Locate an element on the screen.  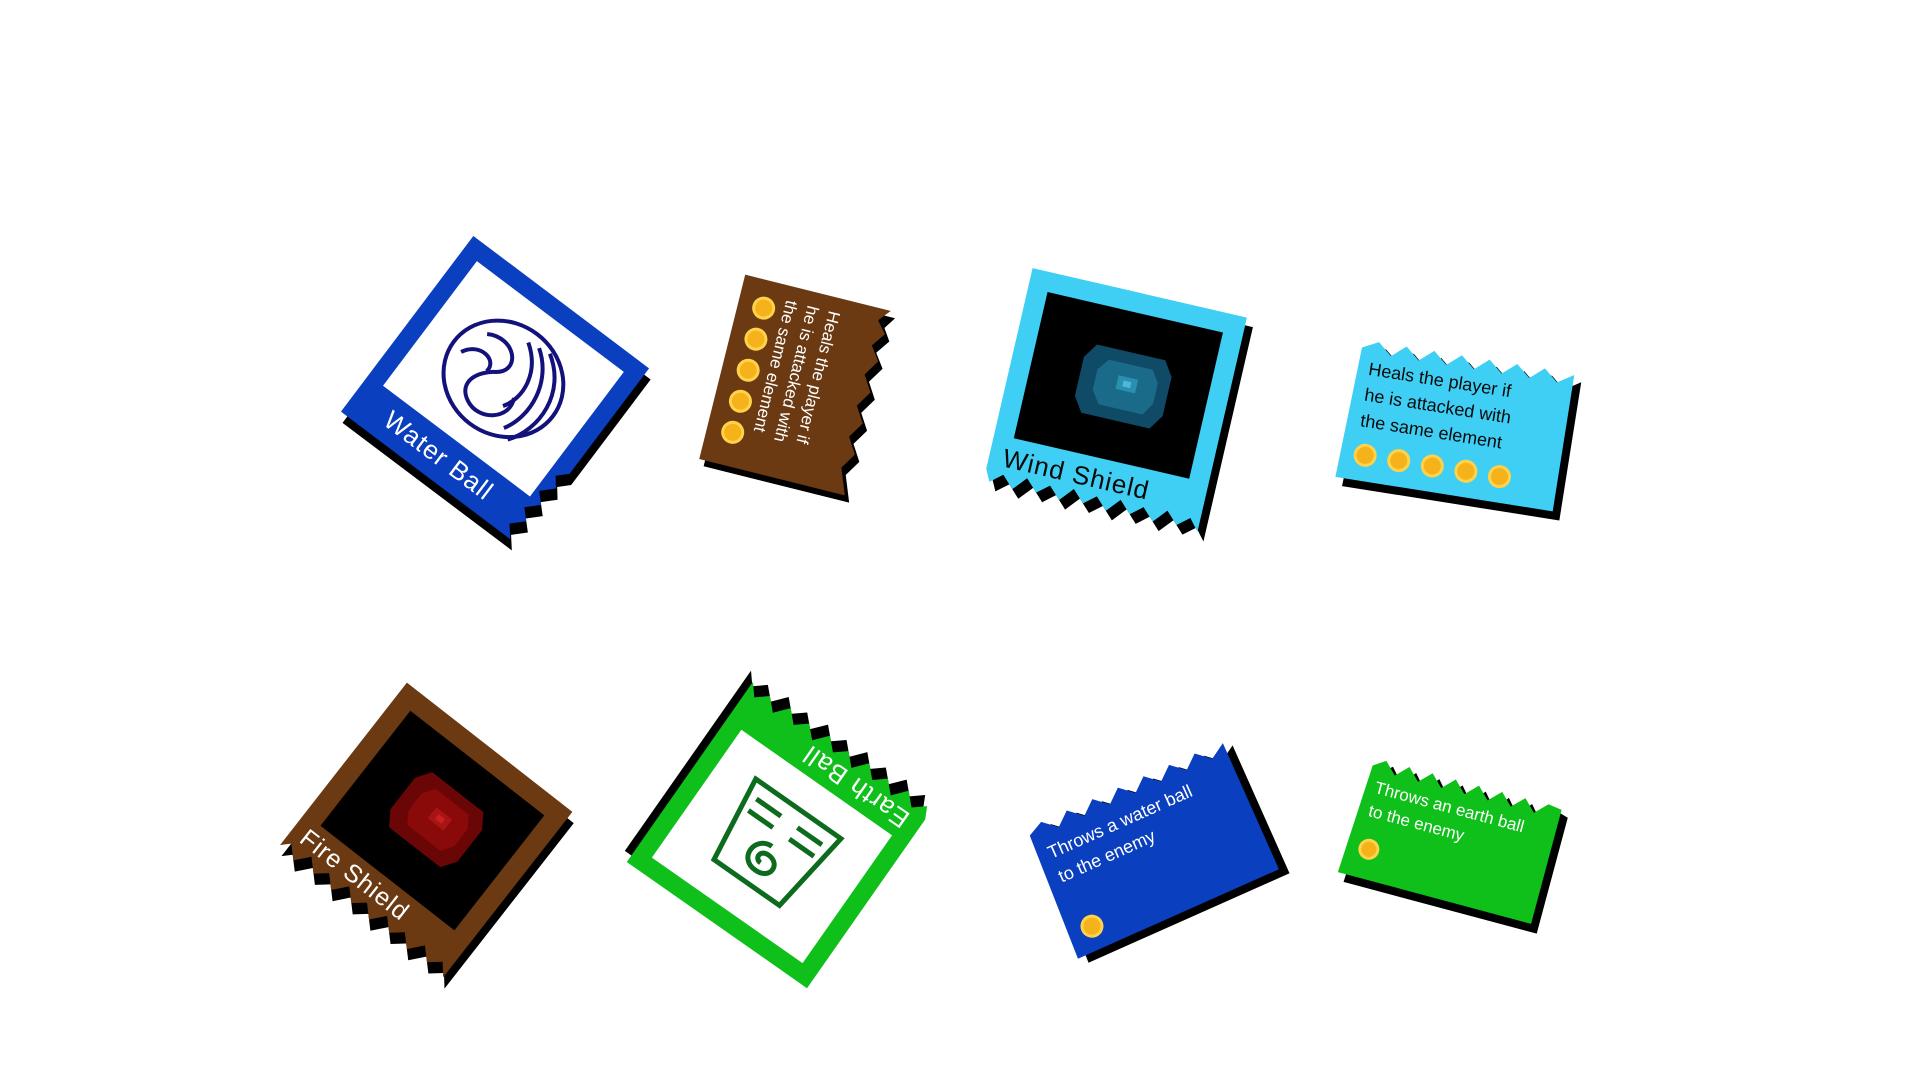
card-earth-ball: Earth Ball is located at coordinates (778, 829).